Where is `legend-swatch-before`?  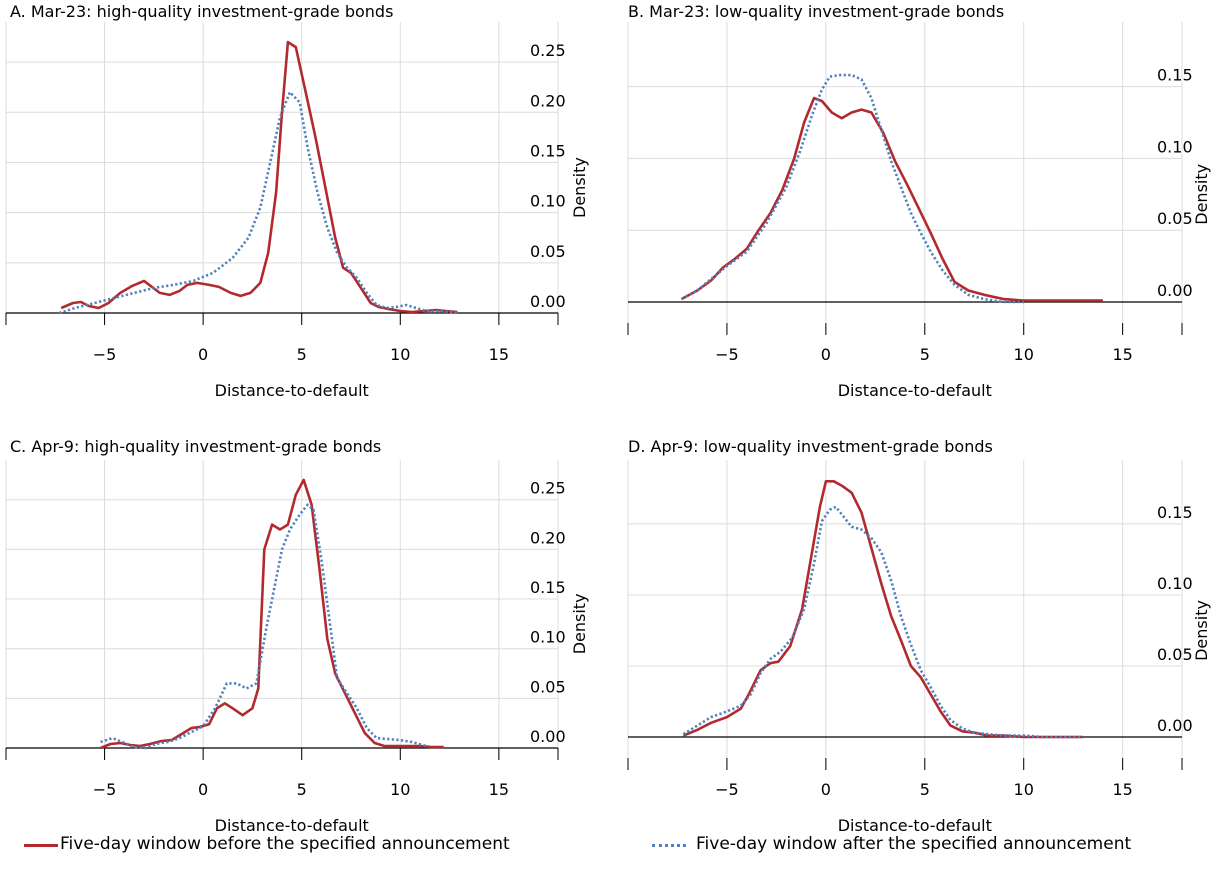 legend-swatch-before is located at coordinates (41, 845).